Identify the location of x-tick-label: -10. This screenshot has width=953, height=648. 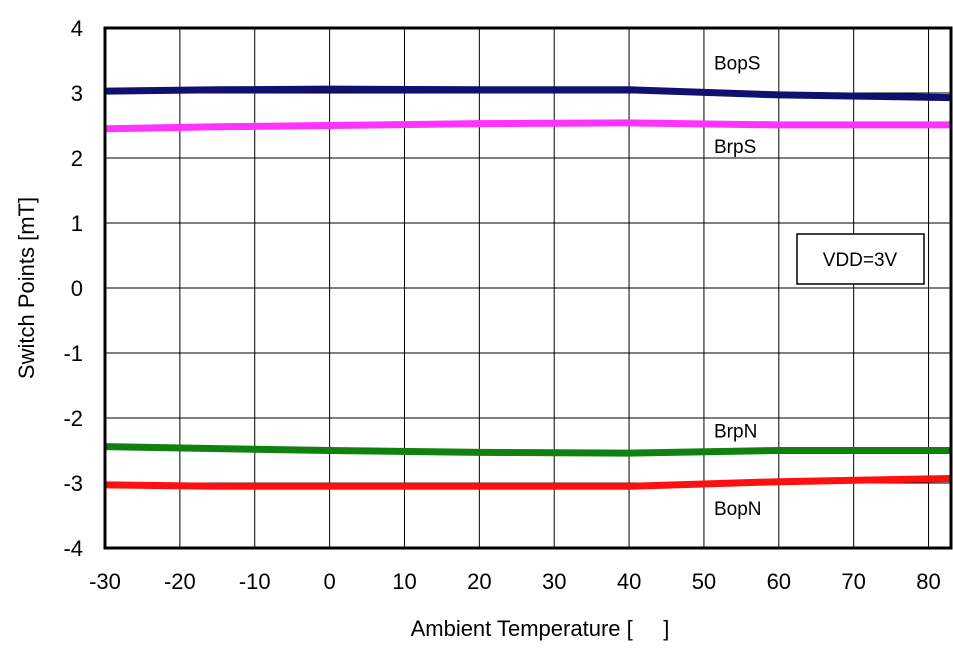
(255, 581).